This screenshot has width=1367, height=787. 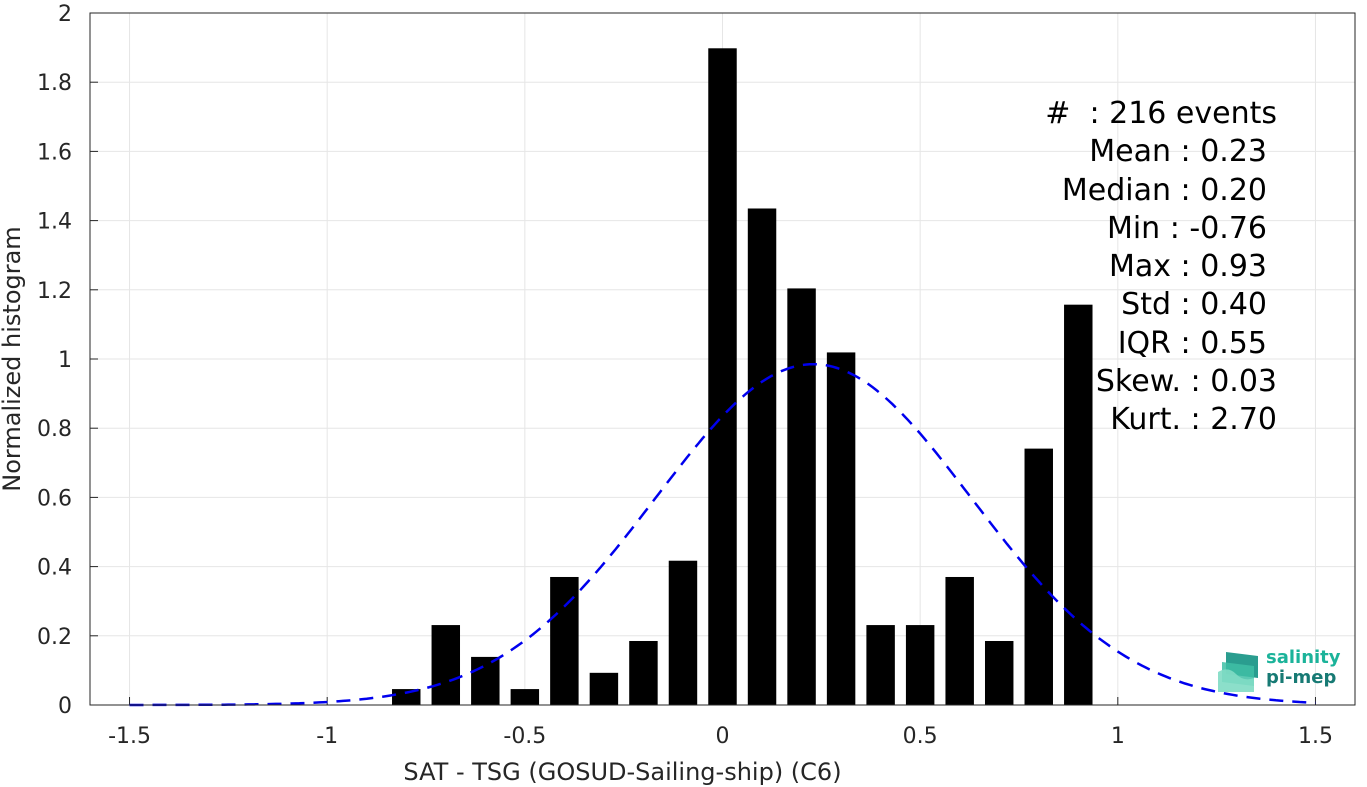 What do you see at coordinates (54, 222) in the screenshot?
I see `y-tick-label: 1.4` at bounding box center [54, 222].